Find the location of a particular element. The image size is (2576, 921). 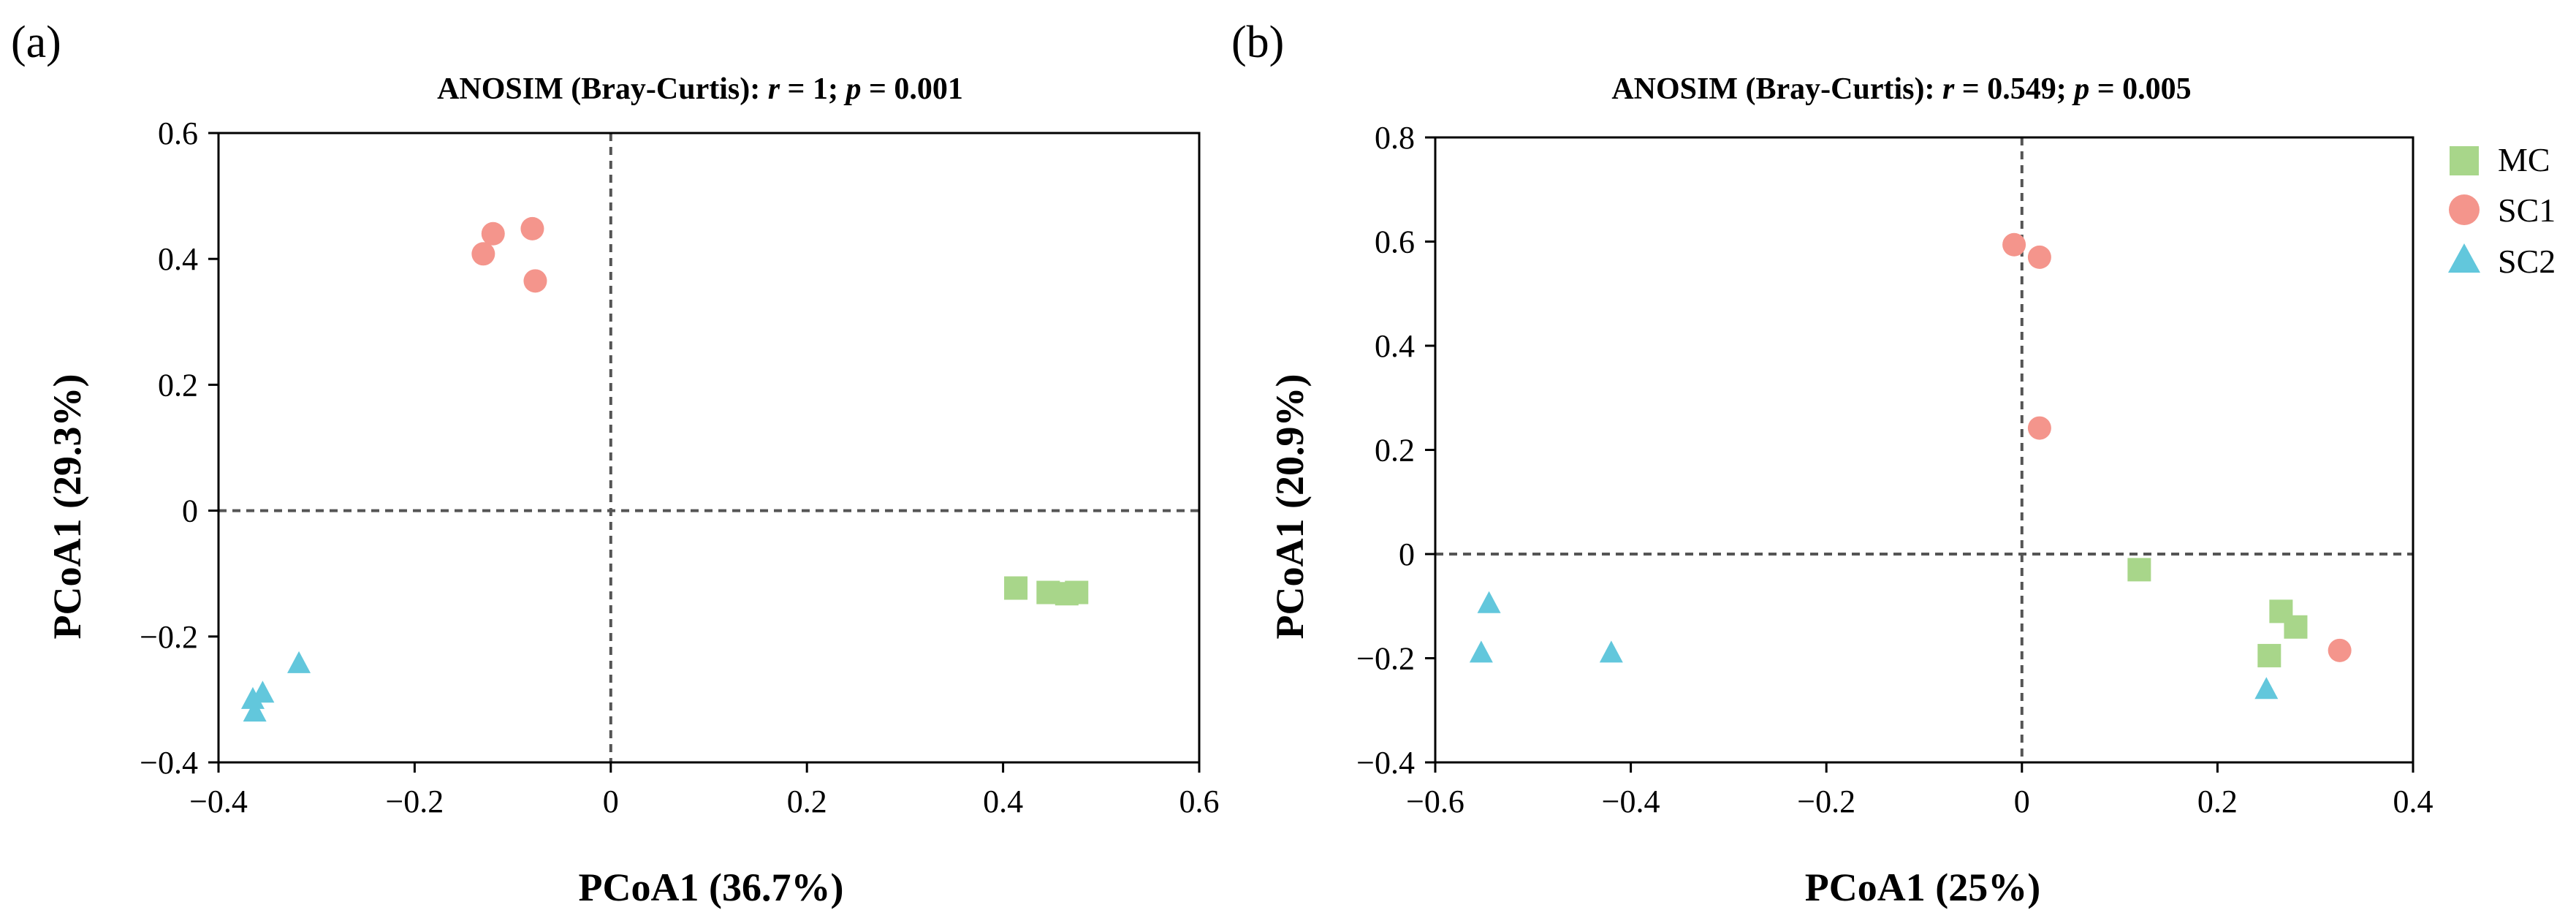

chart-title-a: ANOSIM (Bray-Curtis): r = 1; p = 0.001 is located at coordinates (700, 89).